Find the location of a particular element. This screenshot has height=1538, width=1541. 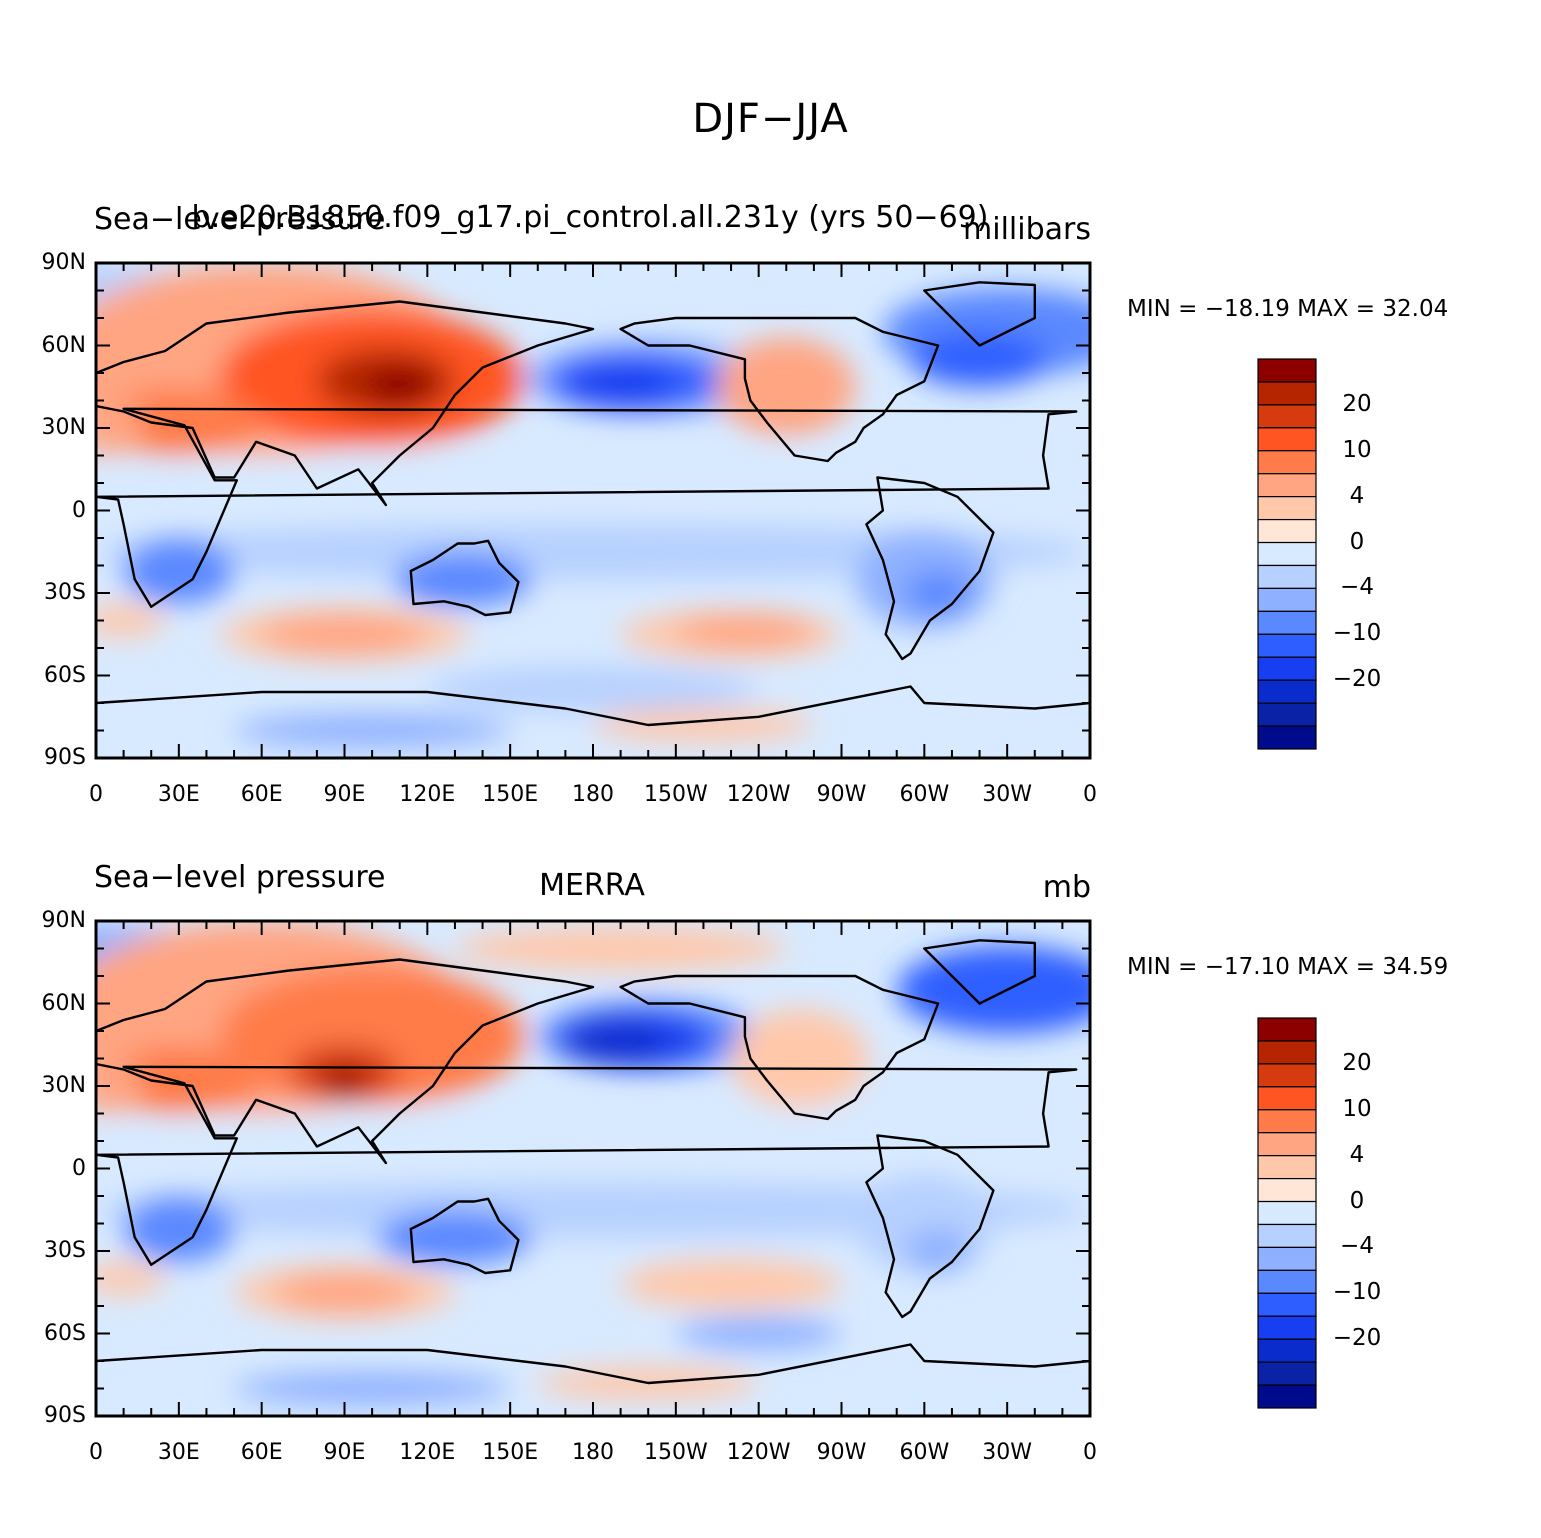

panel1-min-max: MIN = −18.19 MAX = 32.04 is located at coordinates (1288, 309).